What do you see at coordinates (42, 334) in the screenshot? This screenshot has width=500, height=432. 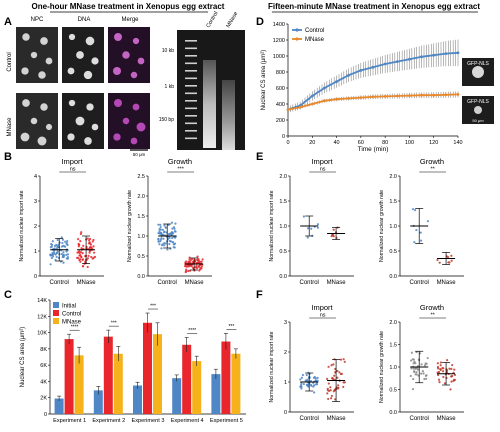 I see `y-tick-label: 10K` at bounding box center [42, 334].